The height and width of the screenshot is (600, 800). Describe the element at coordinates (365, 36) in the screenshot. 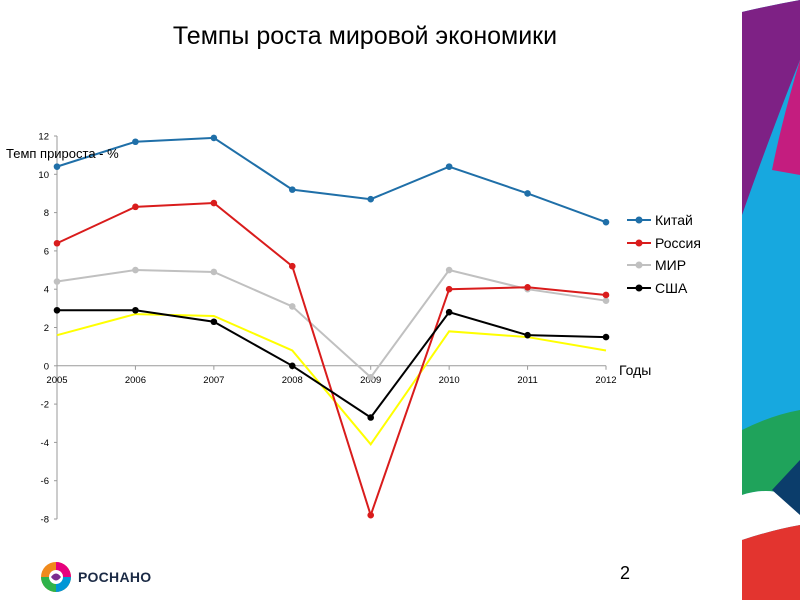

I see `slide-title: Темпы роста мировой экономики` at that location.